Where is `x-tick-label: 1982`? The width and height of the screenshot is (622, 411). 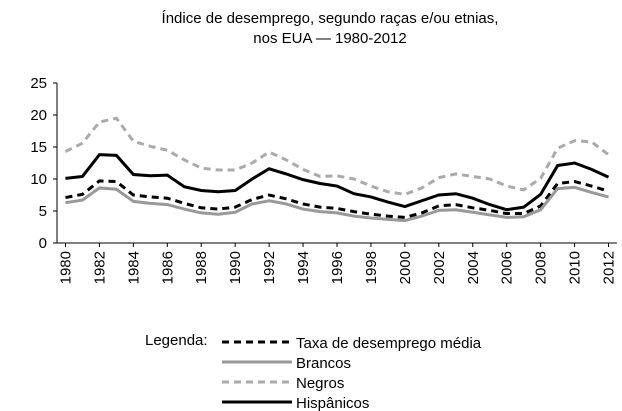
x-tick-label: 1982 is located at coordinates (99, 267).